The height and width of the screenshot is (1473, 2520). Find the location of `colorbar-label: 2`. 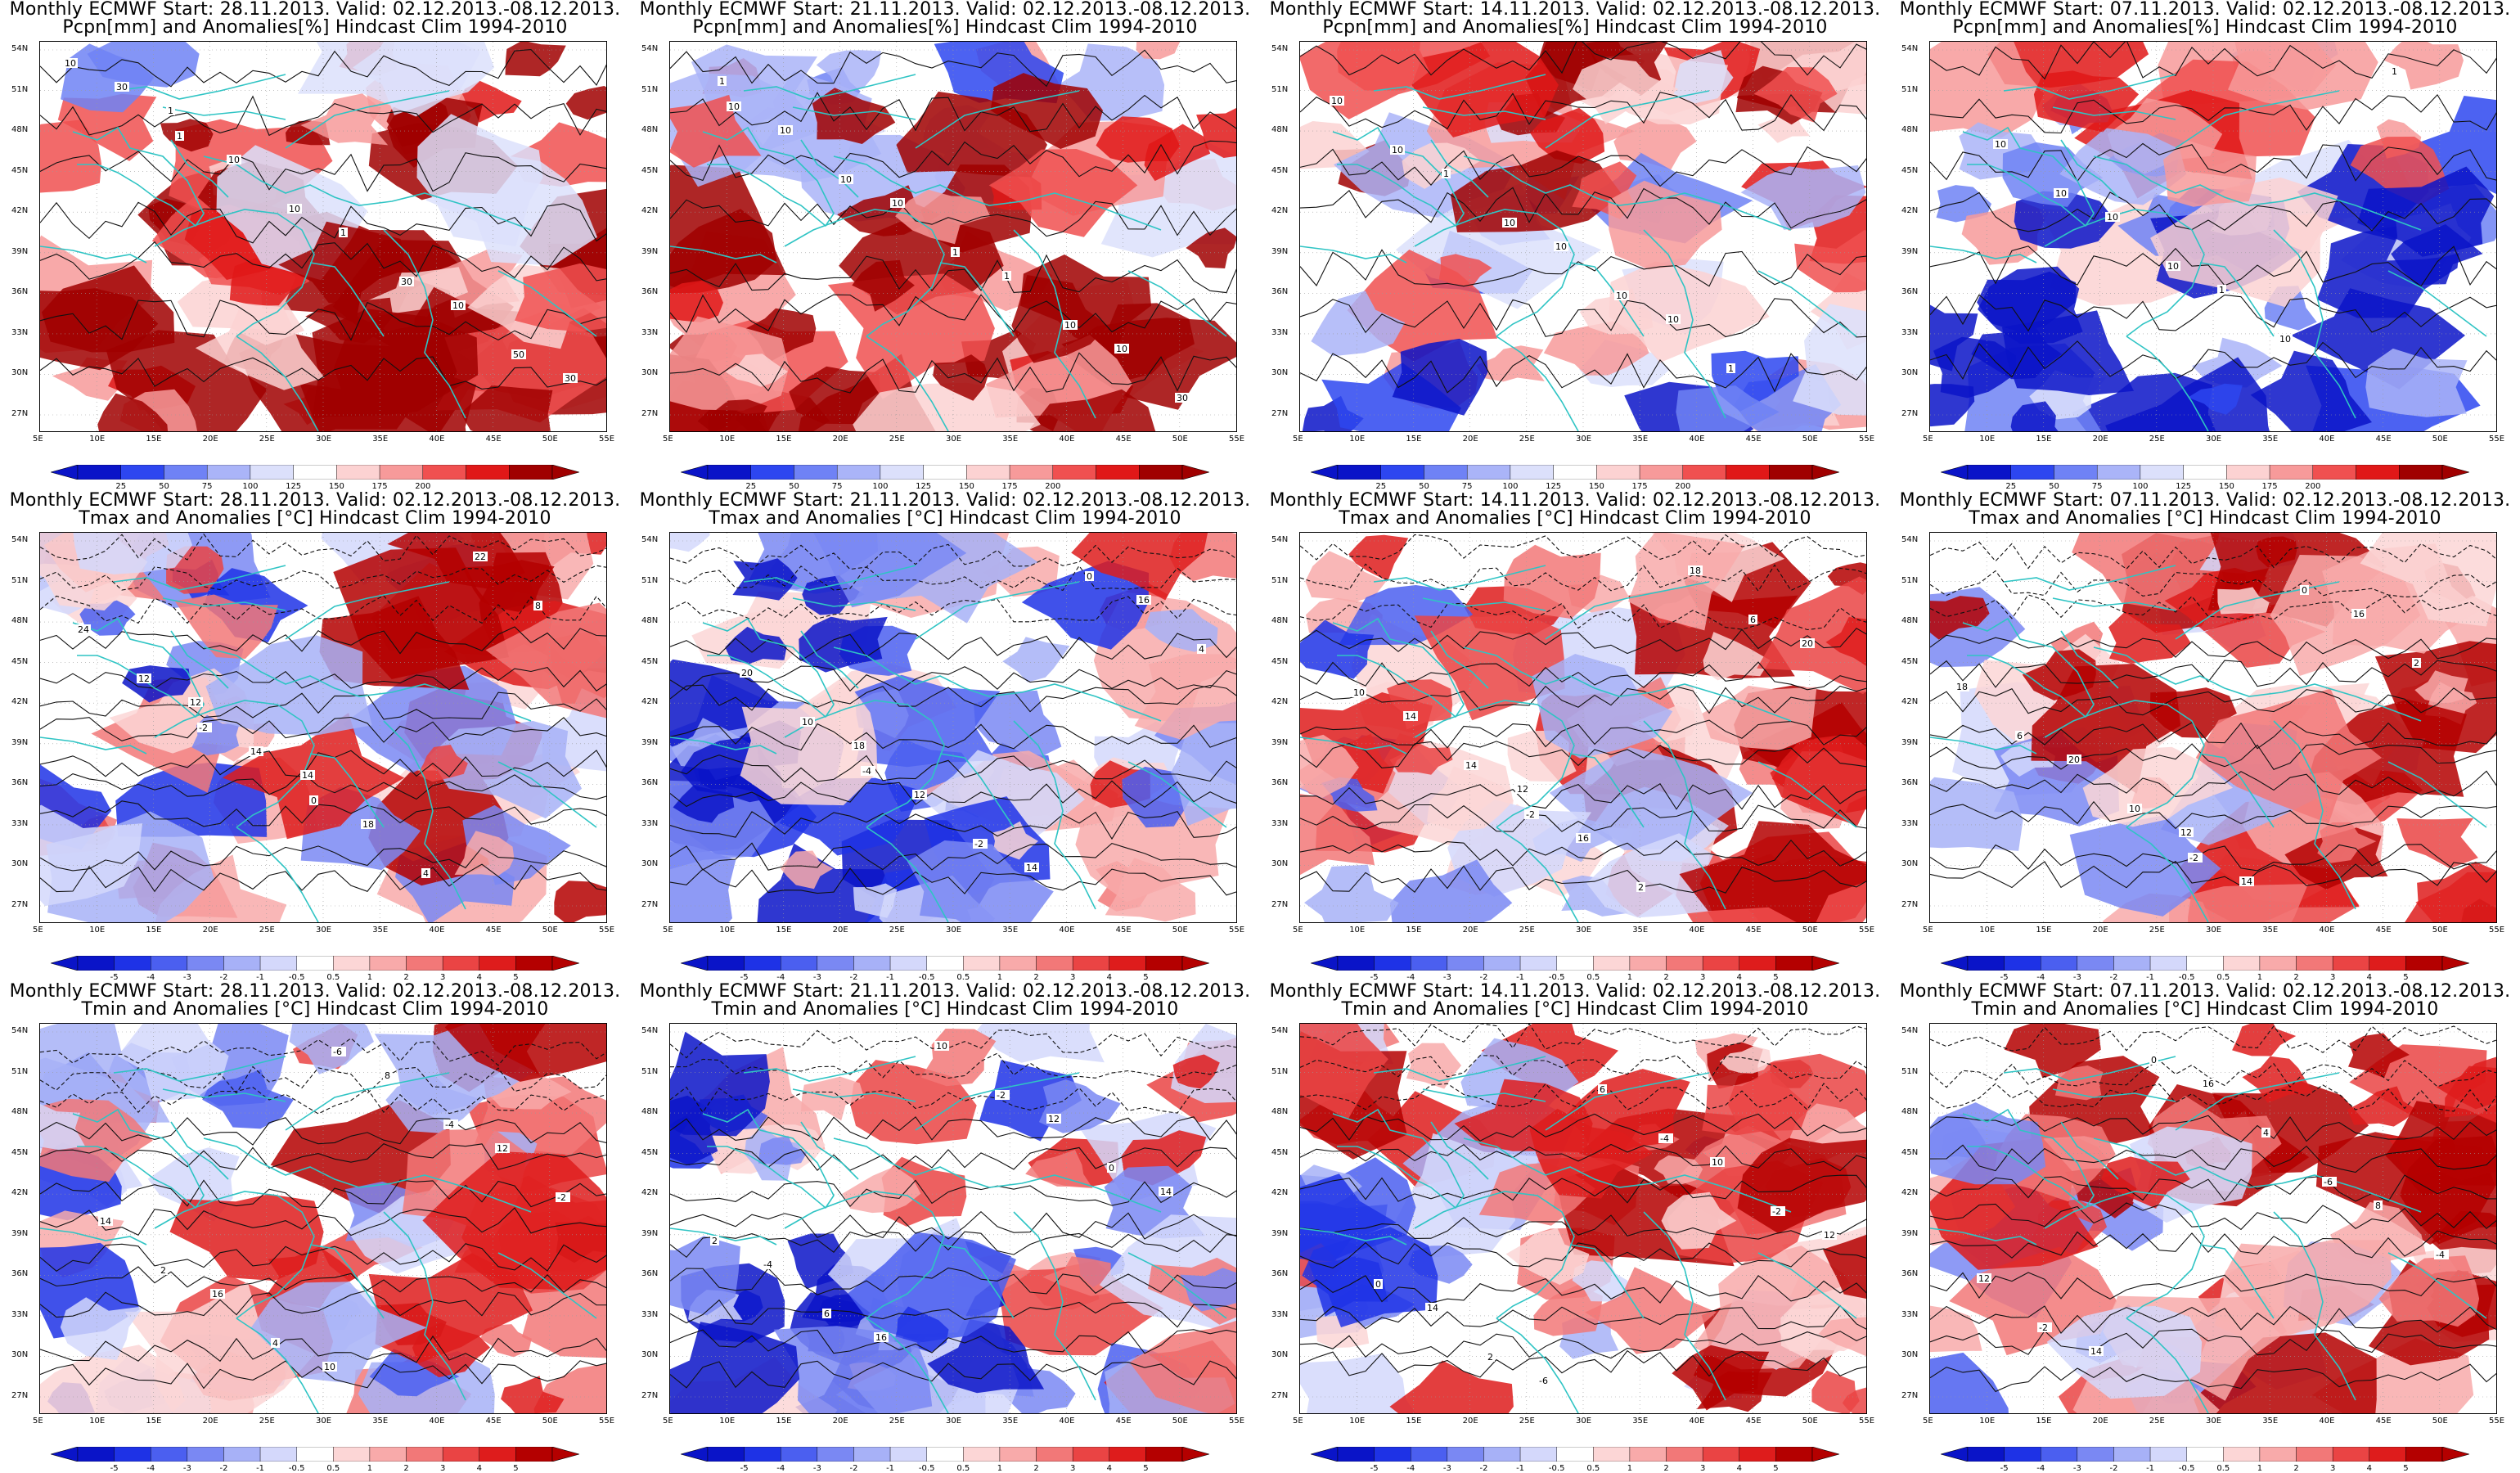

colorbar-label: 2 is located at coordinates (1666, 977).